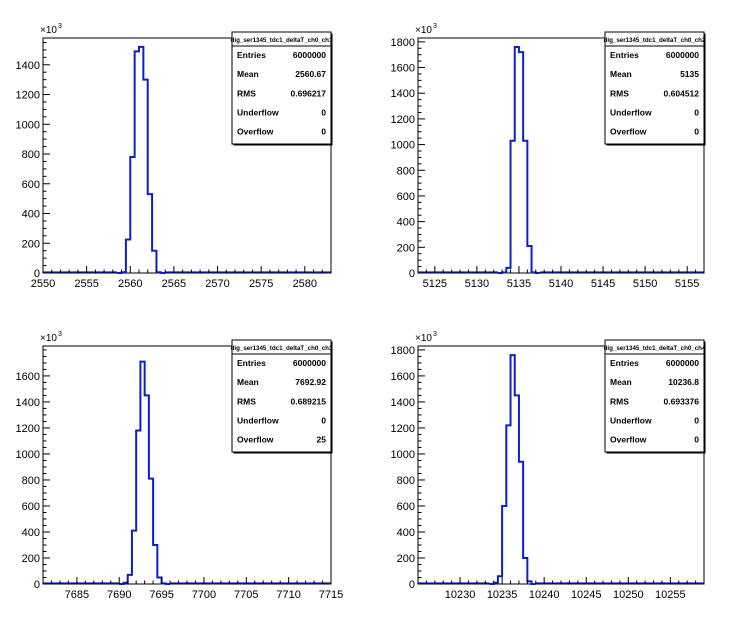 This screenshot has width=746, height=622. What do you see at coordinates (687, 284) in the screenshot?
I see `x-tick-label: 5155` at bounding box center [687, 284].